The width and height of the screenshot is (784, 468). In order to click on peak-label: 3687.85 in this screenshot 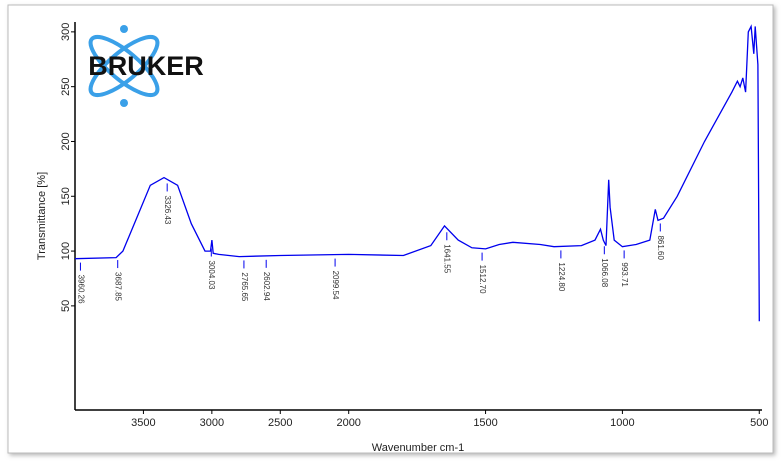, I will do `click(118, 286)`.